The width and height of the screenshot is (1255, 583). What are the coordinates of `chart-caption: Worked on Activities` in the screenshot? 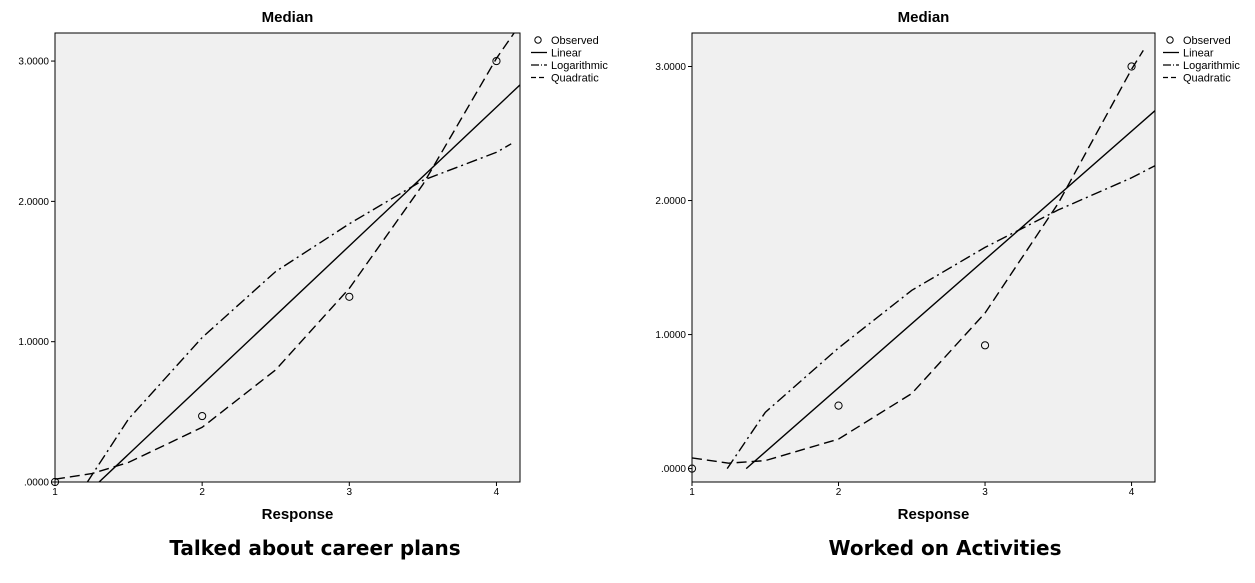 It's located at (945, 548).